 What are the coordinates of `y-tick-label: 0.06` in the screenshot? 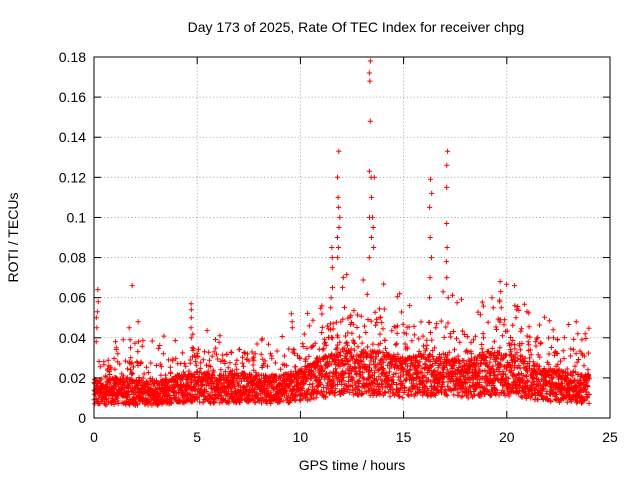 It's located at (72, 298).